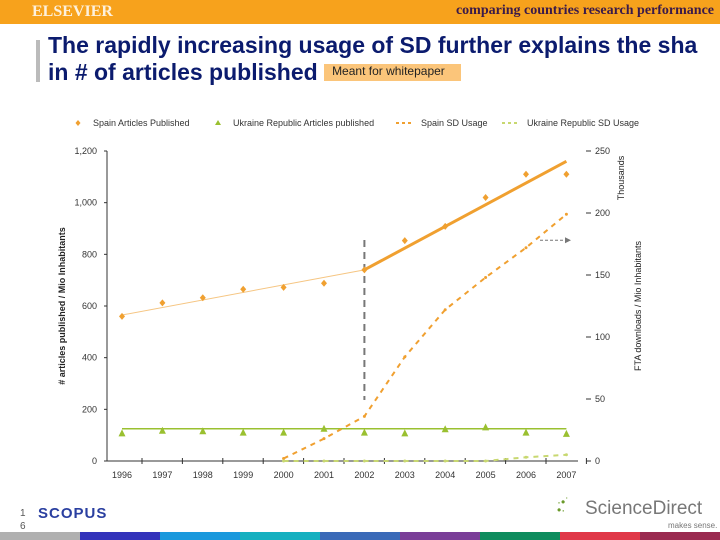 The width and height of the screenshot is (720, 540). What do you see at coordinates (584, 10) in the screenshot?
I see `header-subtitle: comparing countries research performance` at bounding box center [584, 10].